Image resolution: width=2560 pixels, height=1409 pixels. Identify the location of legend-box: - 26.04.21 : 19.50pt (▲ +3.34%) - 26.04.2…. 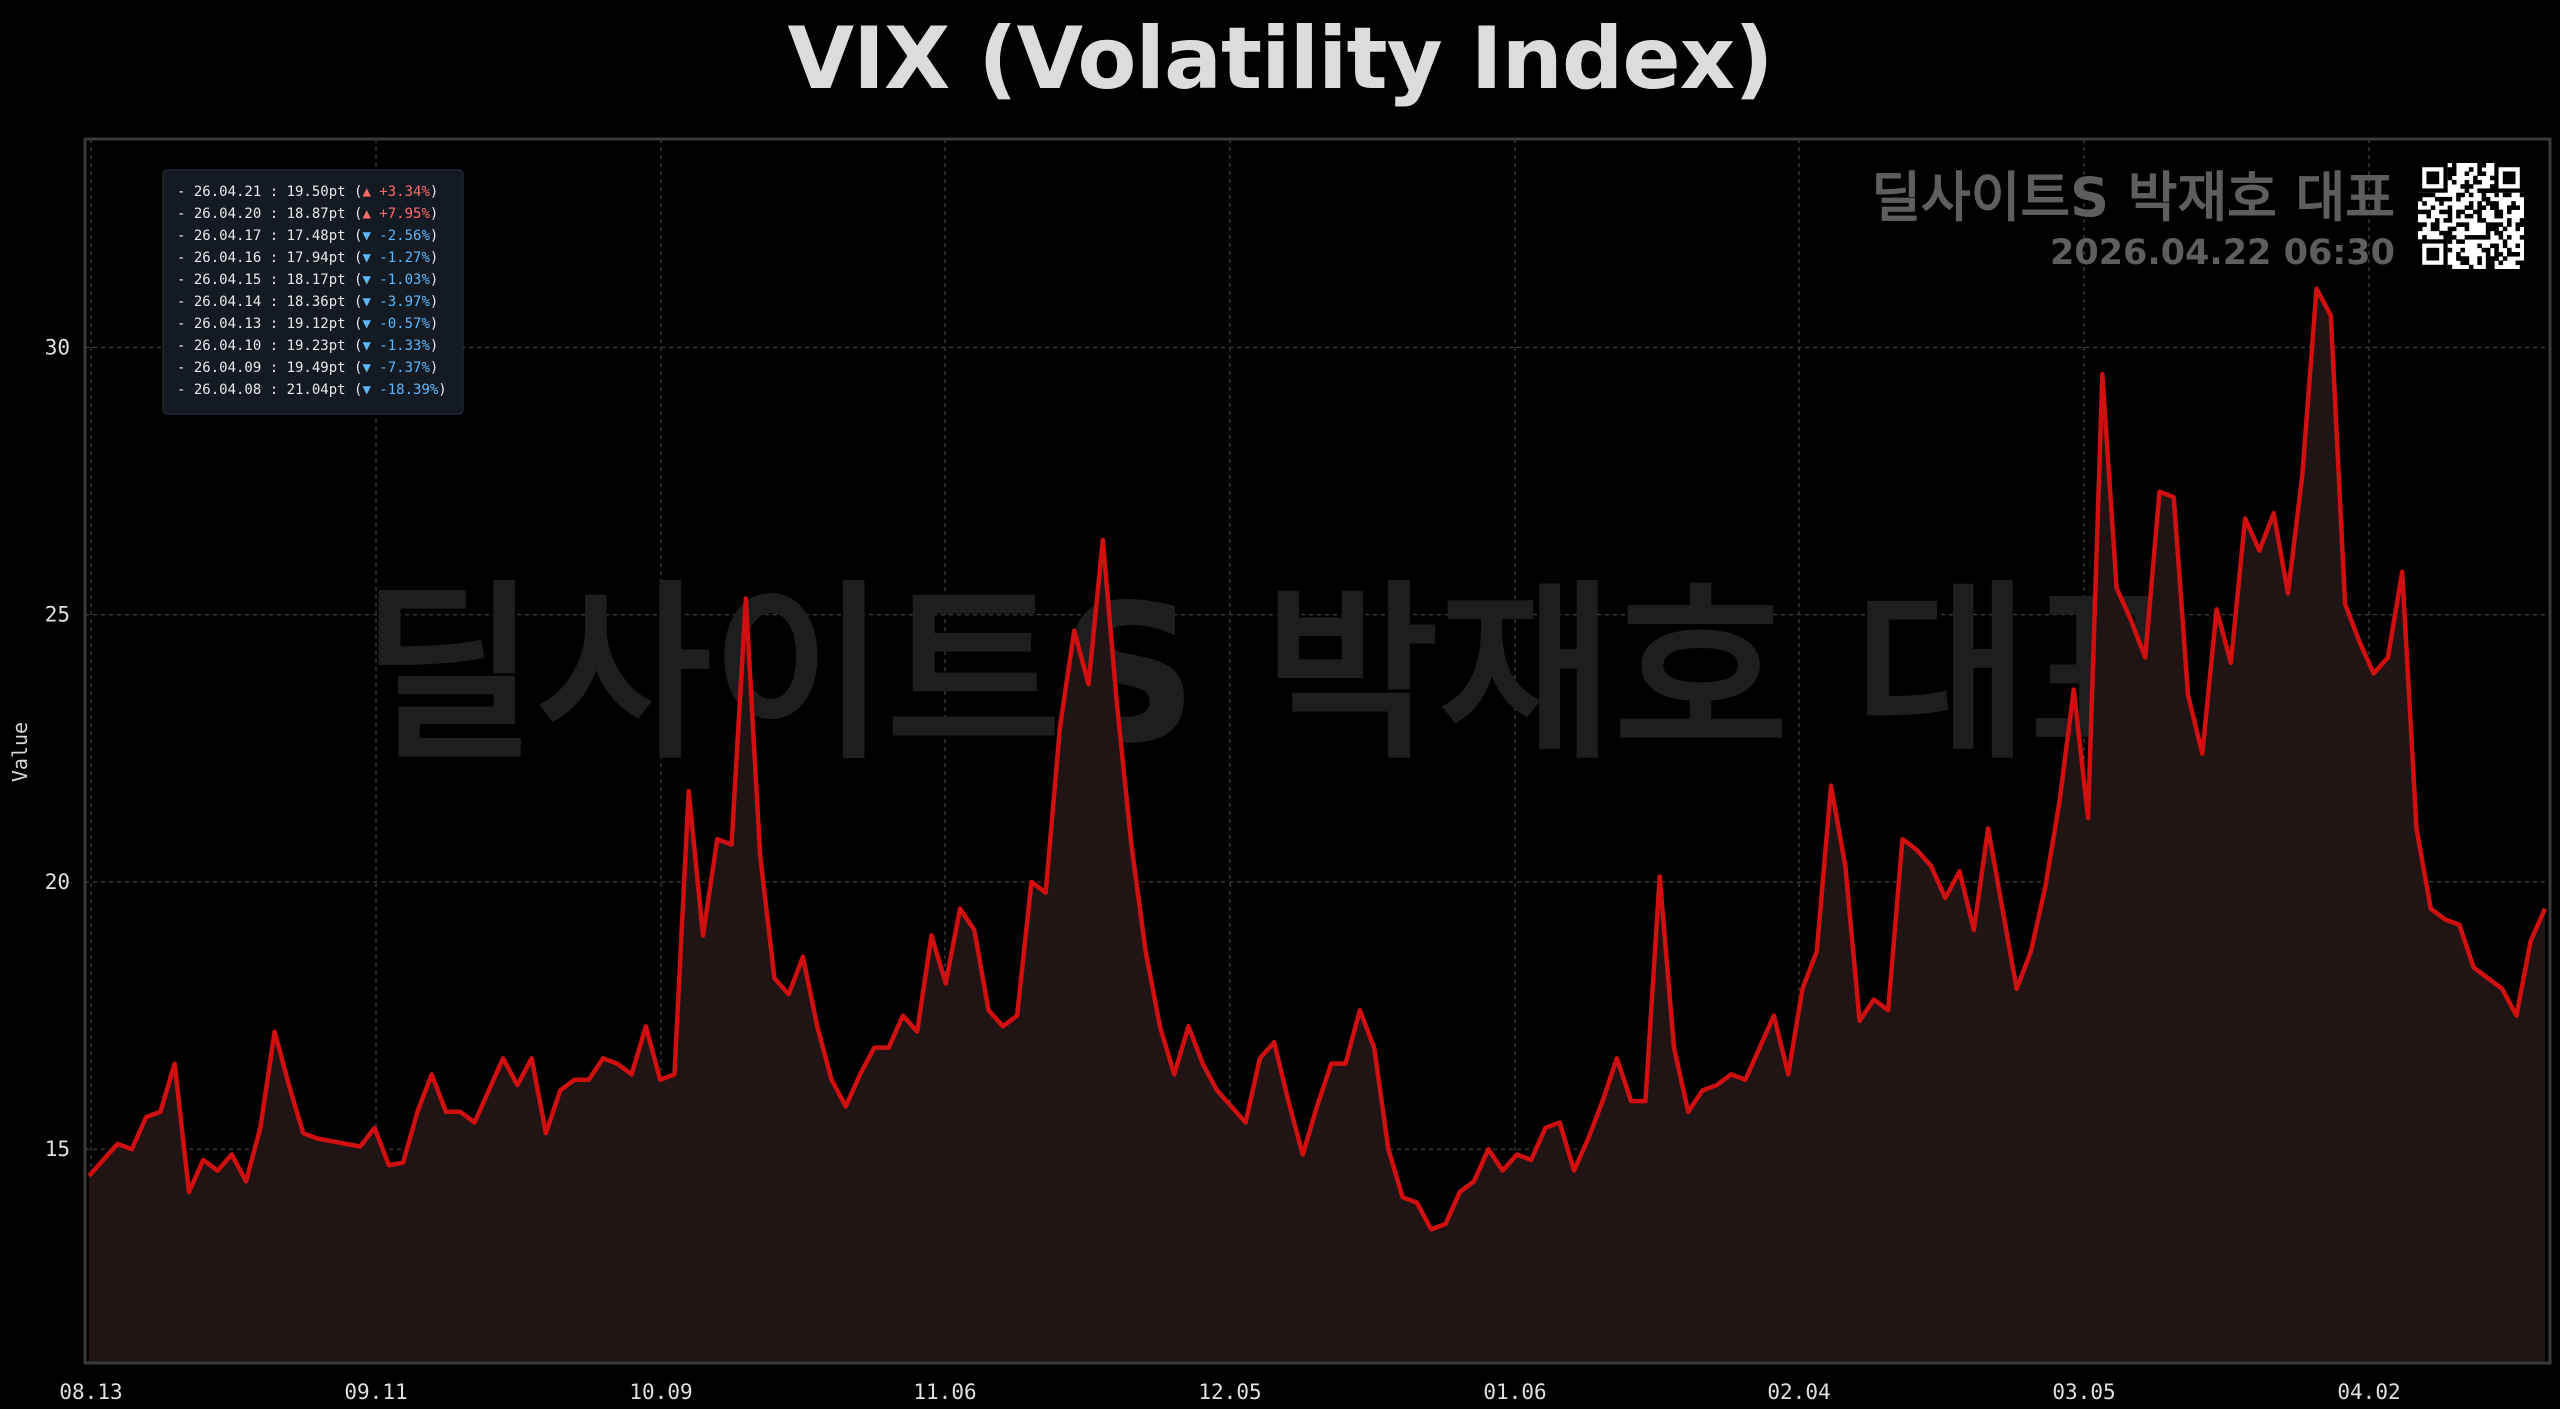
(313, 292).